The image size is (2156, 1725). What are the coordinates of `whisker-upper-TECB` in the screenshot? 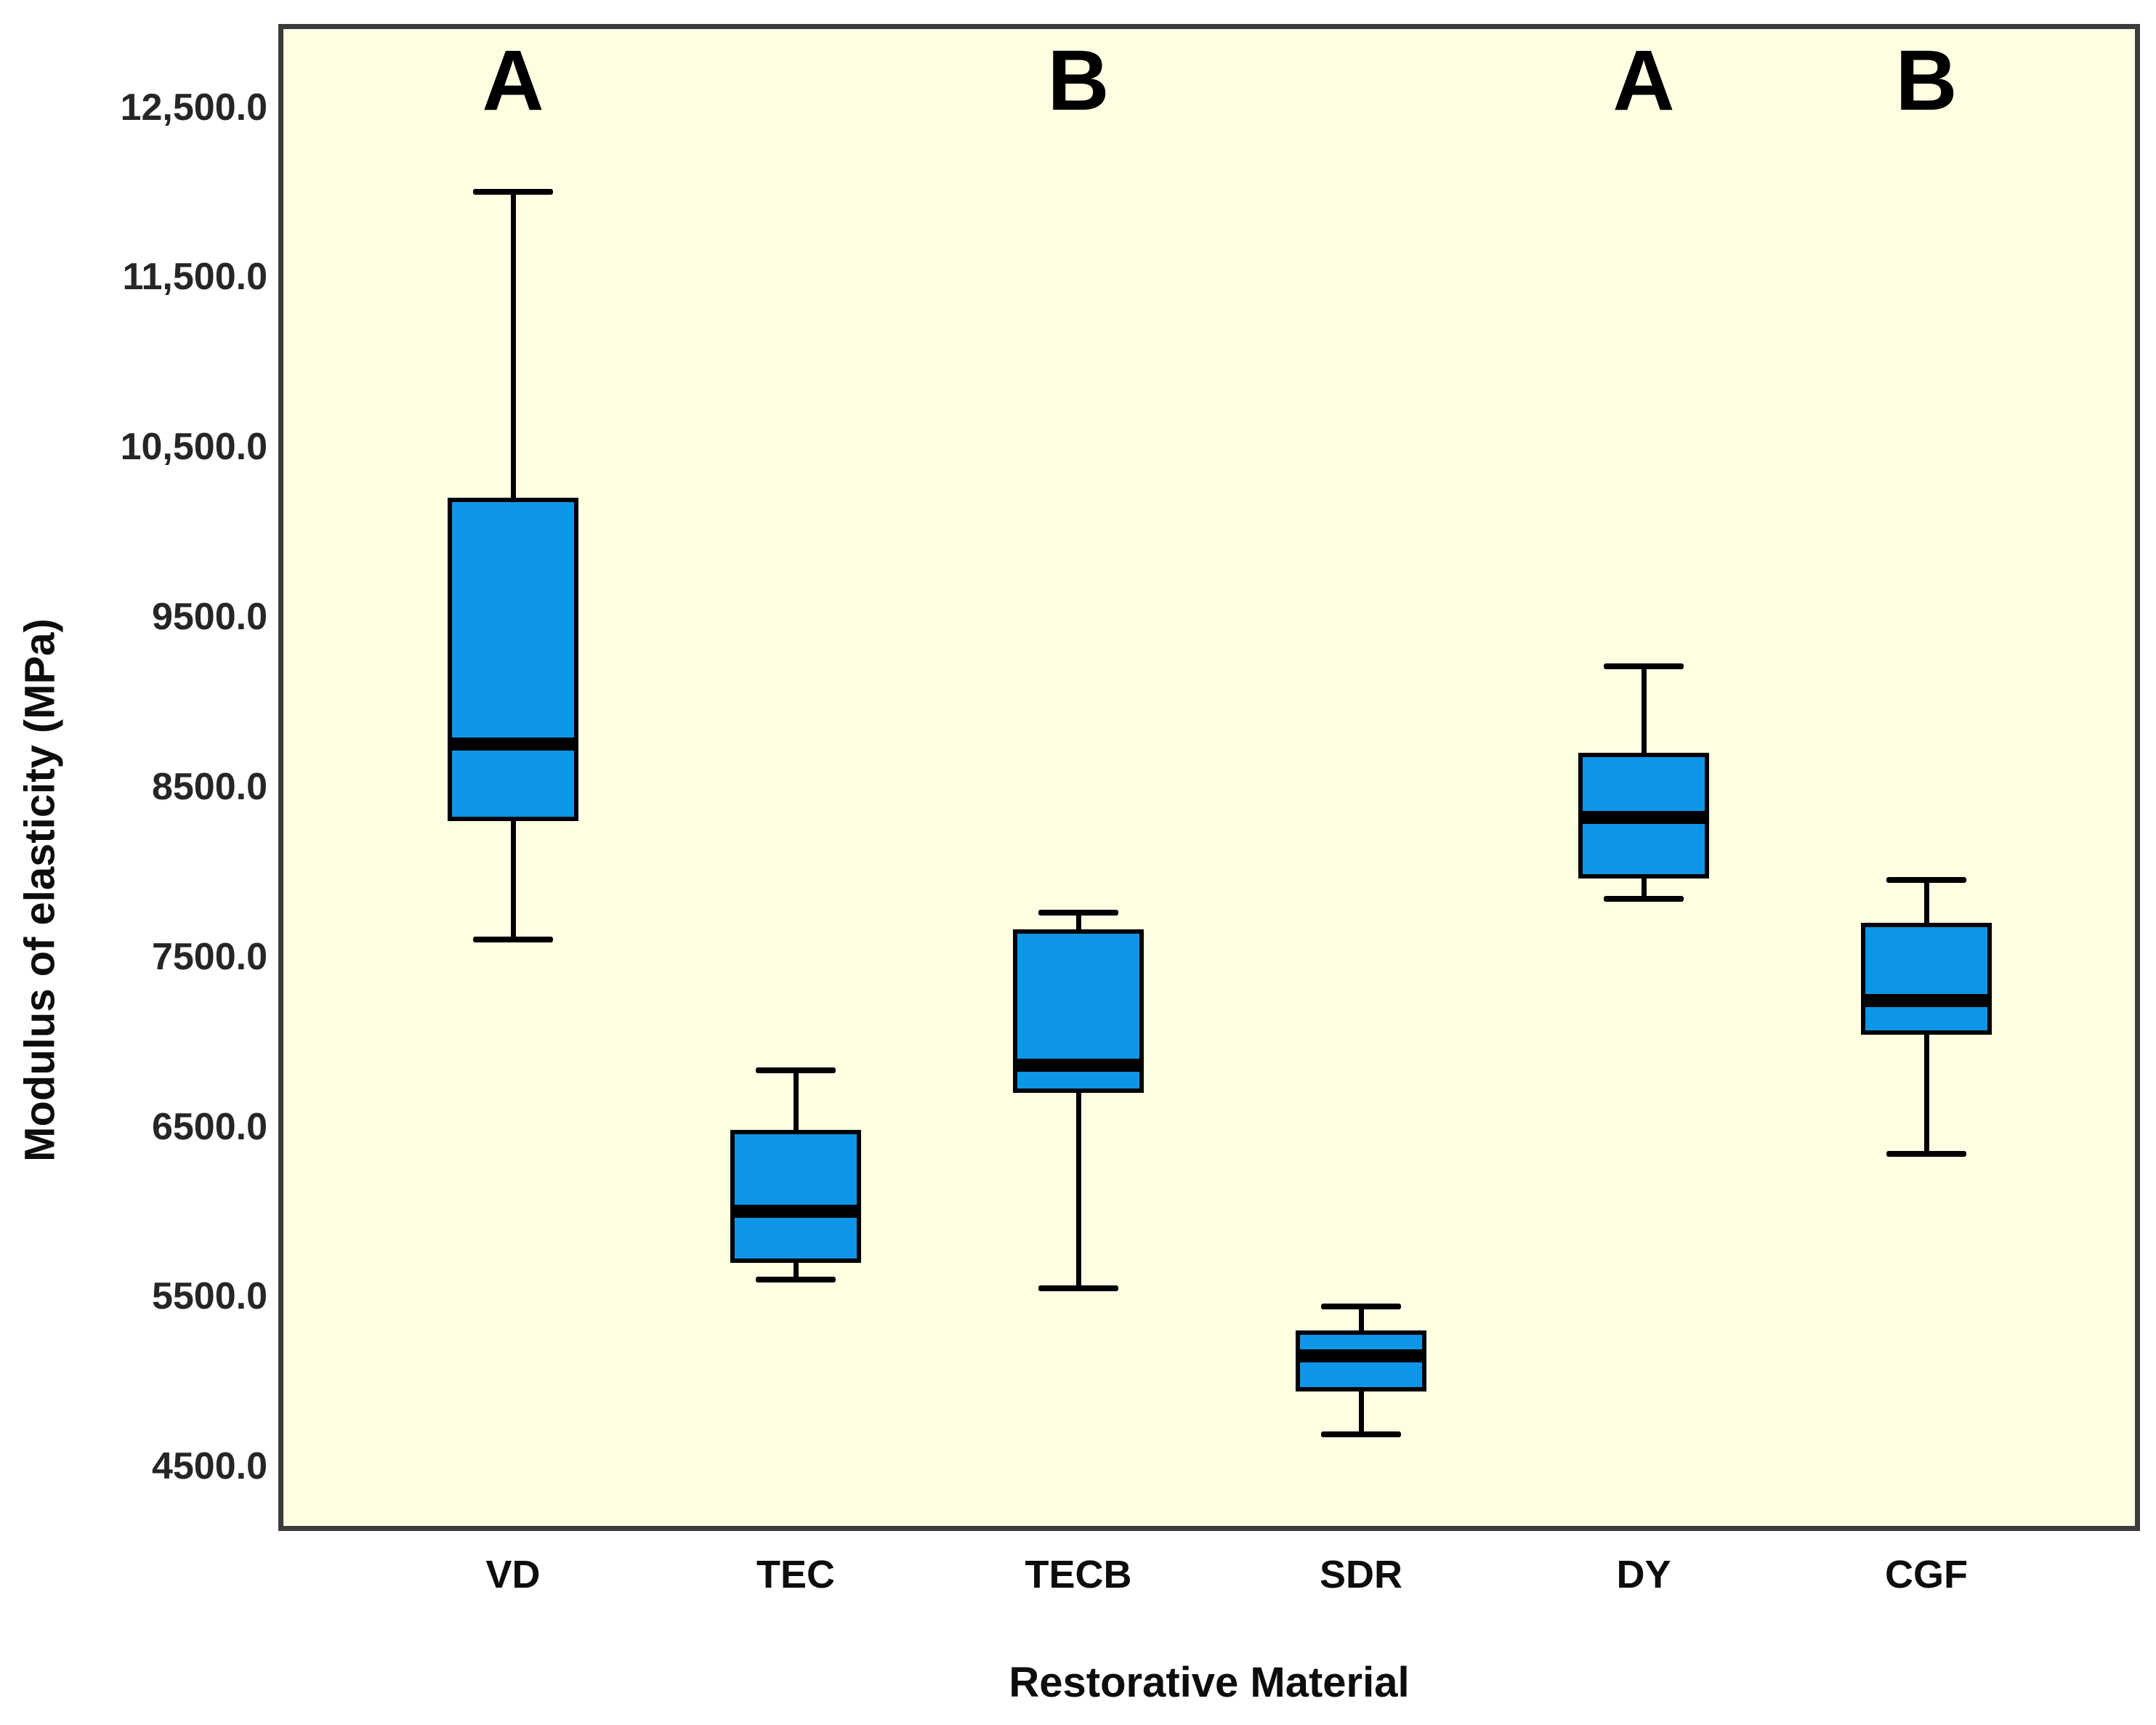 It's located at (1078, 921).